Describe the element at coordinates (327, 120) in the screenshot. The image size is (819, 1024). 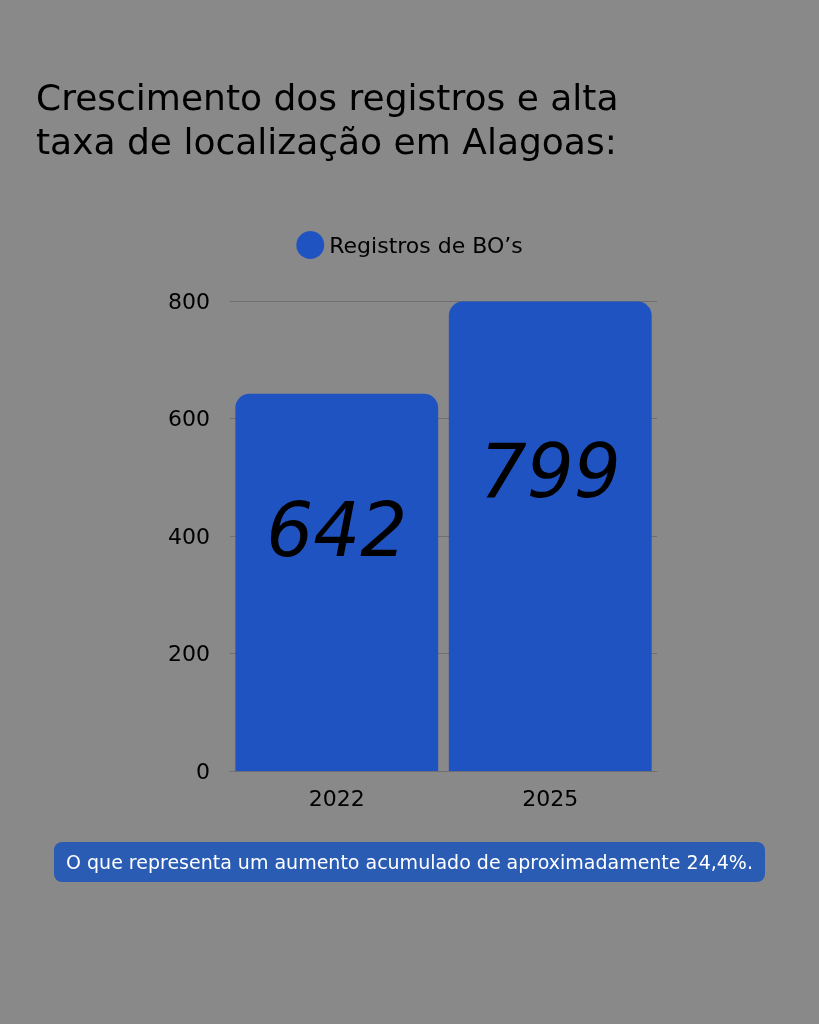
I see `chart-title: Crescimento dos registros e alta taxa de localização em Alagoas:` at that location.